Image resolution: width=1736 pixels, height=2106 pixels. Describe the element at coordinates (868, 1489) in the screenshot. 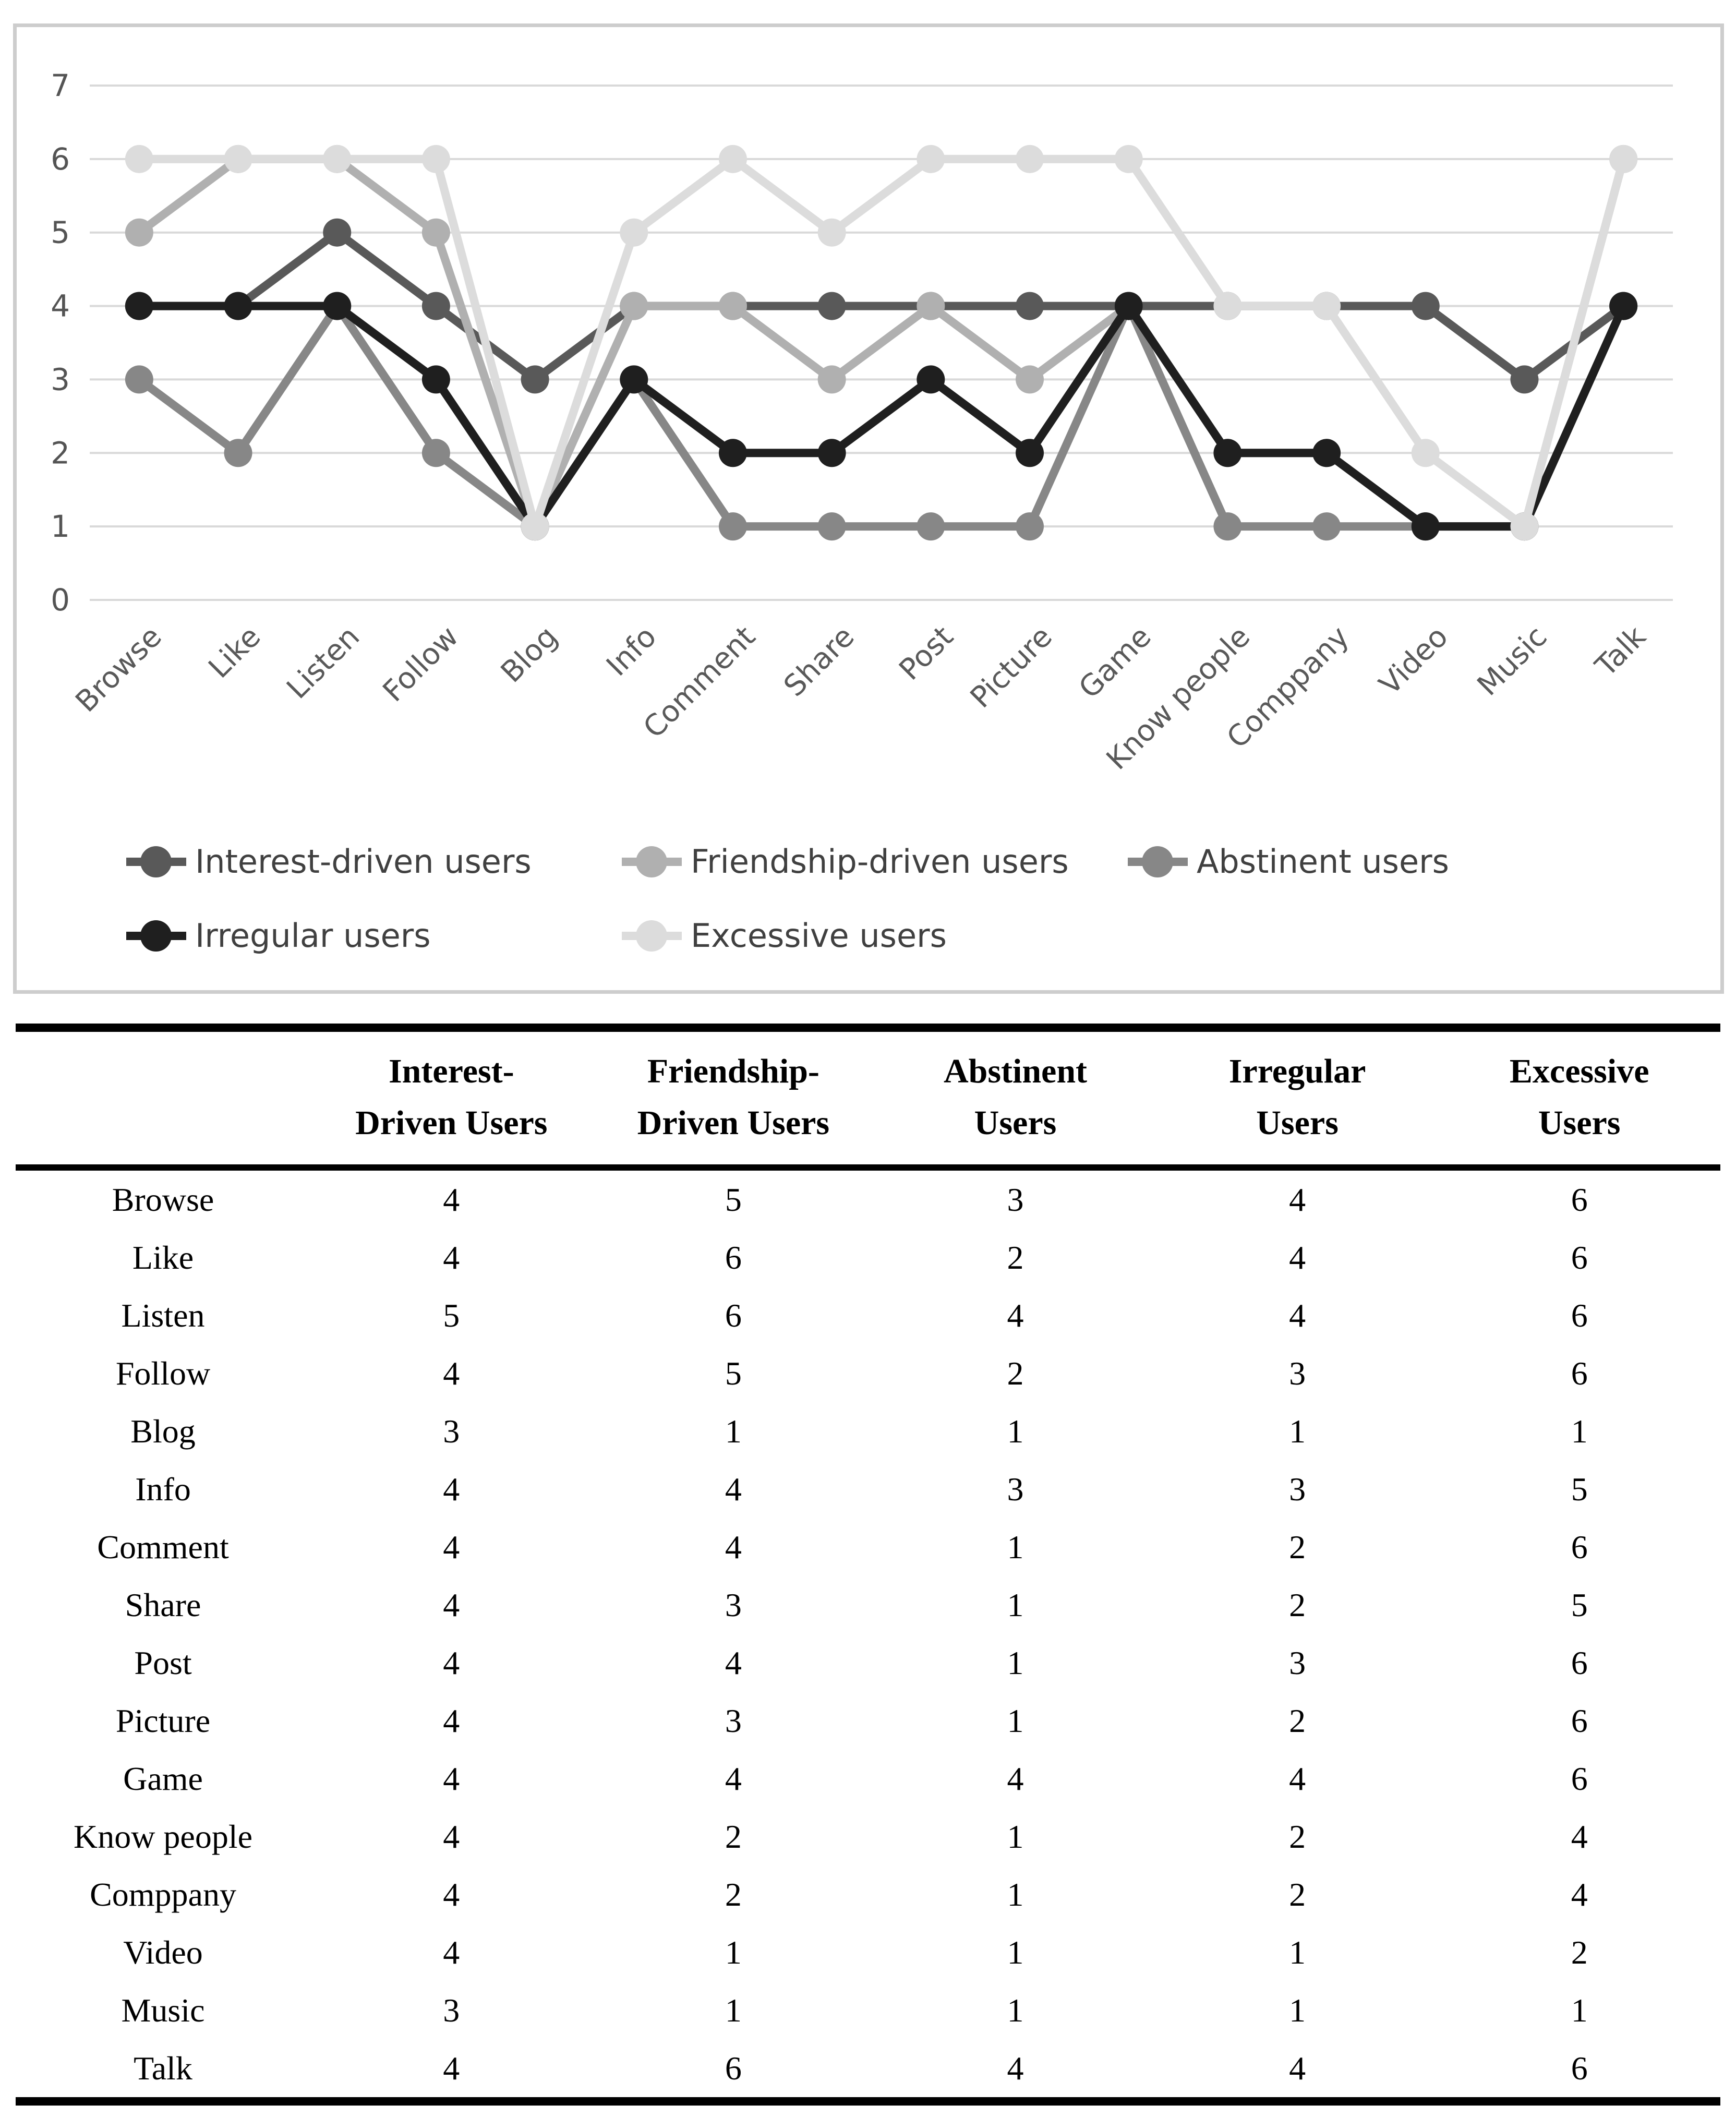

I see `table-row: Info 4 4 3 3 5` at that location.